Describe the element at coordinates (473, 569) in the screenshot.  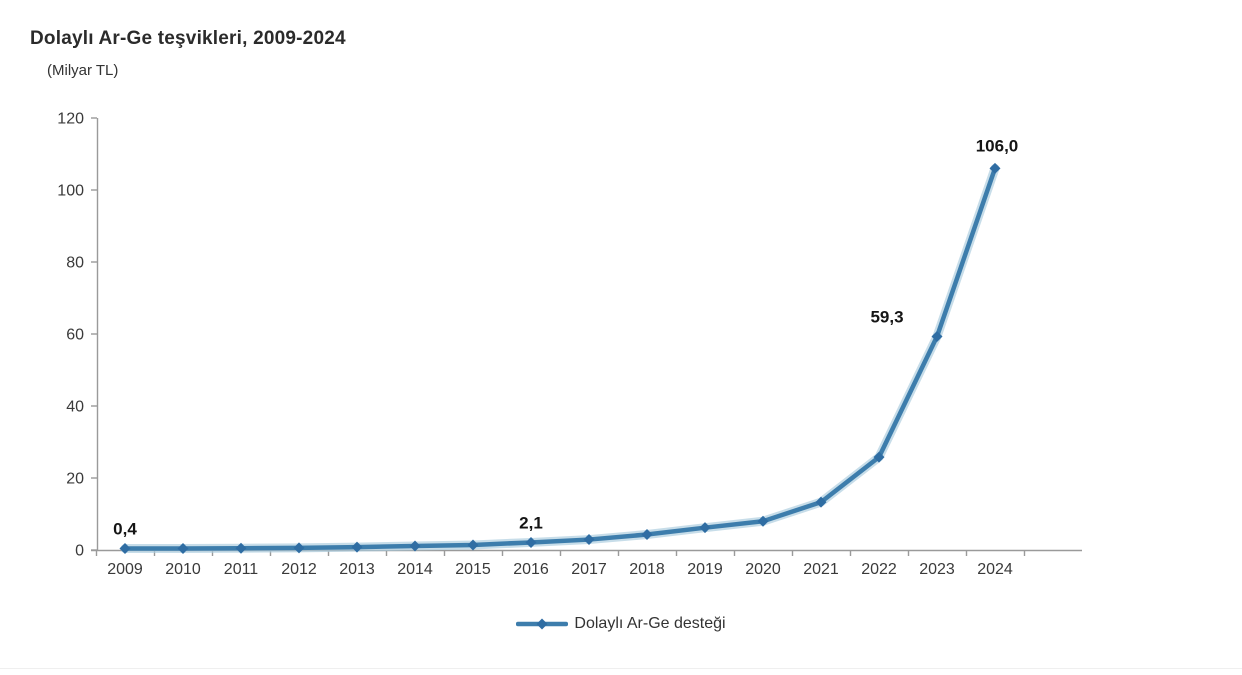
I see `svg-text: 2015` at that location.